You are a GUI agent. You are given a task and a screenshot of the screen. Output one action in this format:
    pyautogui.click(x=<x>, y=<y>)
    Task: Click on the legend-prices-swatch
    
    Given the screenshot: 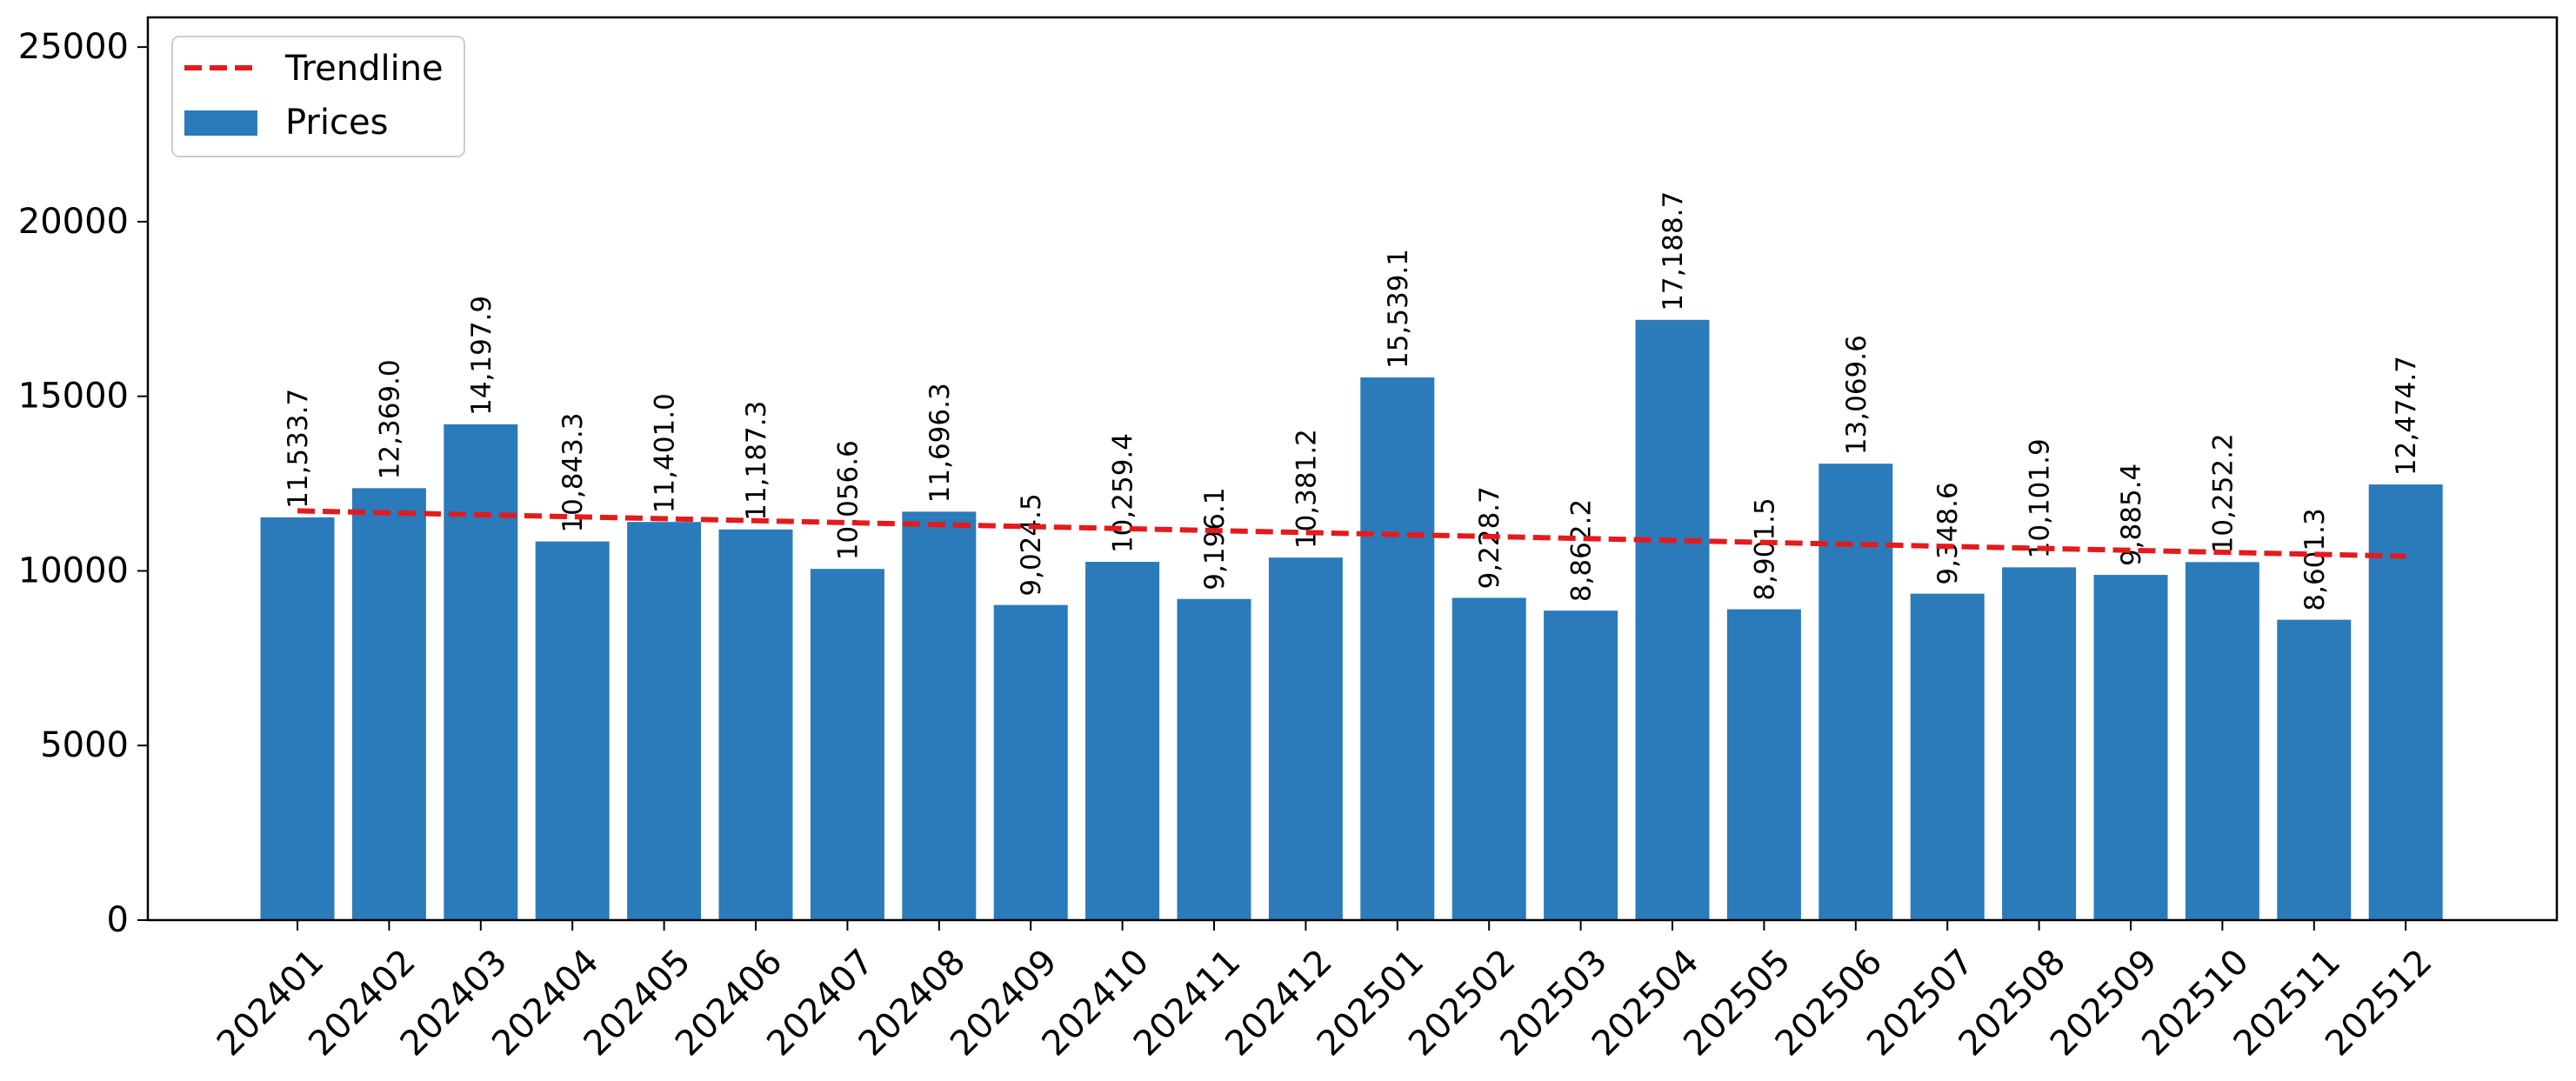 What is the action you would take?
    pyautogui.click(x=220, y=123)
    